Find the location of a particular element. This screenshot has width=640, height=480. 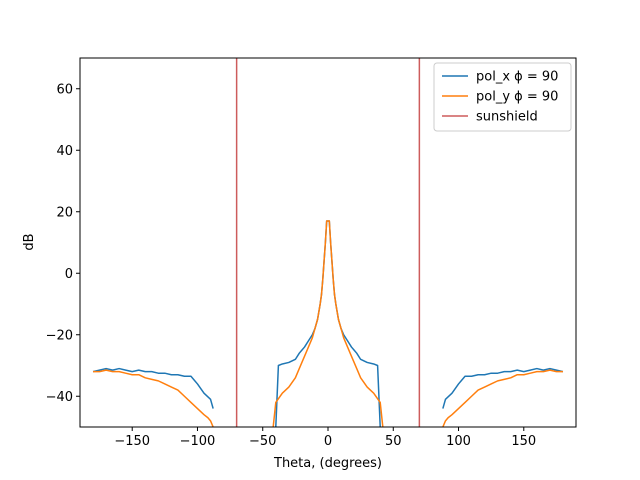

x-axis-label: Theta, (degrees) is located at coordinates (327, 463).